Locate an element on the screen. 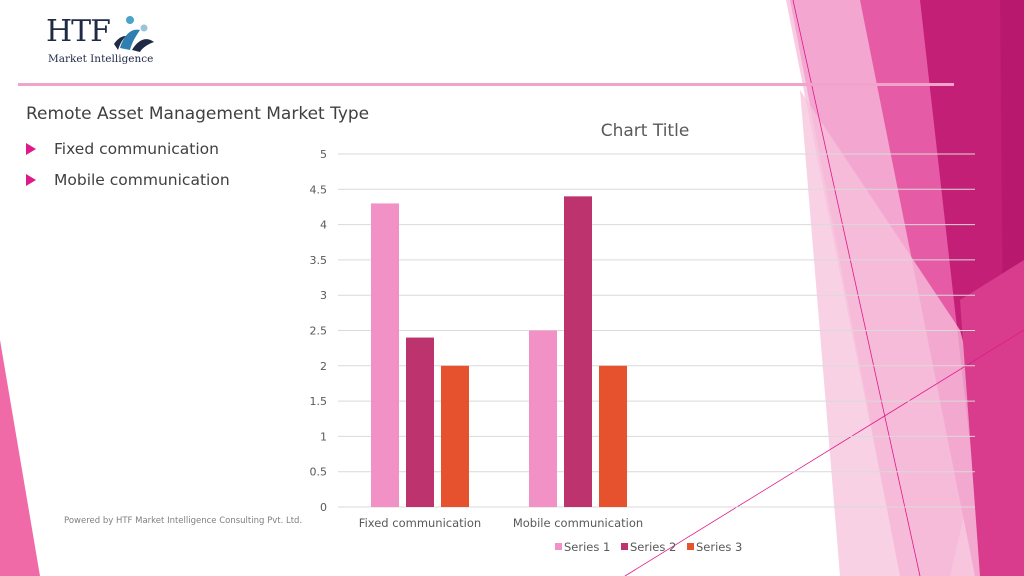 The height and width of the screenshot is (576, 1024). y-tick-label: 1 is located at coordinates (323, 436).